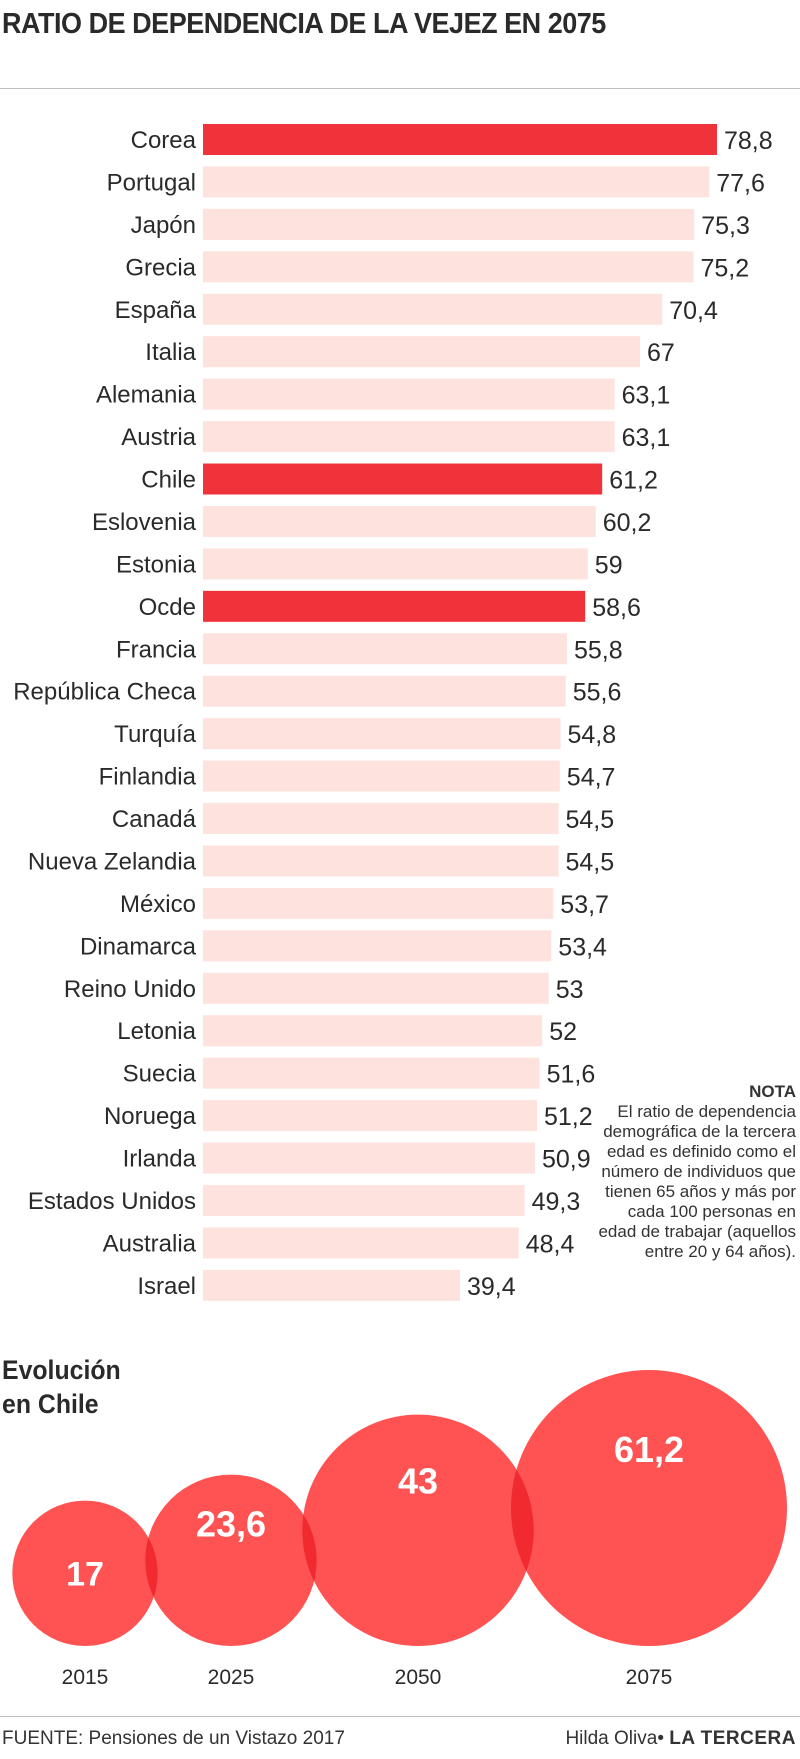  Describe the element at coordinates (112, 1201) in the screenshot. I see `category-label: Estados Unidos` at that location.